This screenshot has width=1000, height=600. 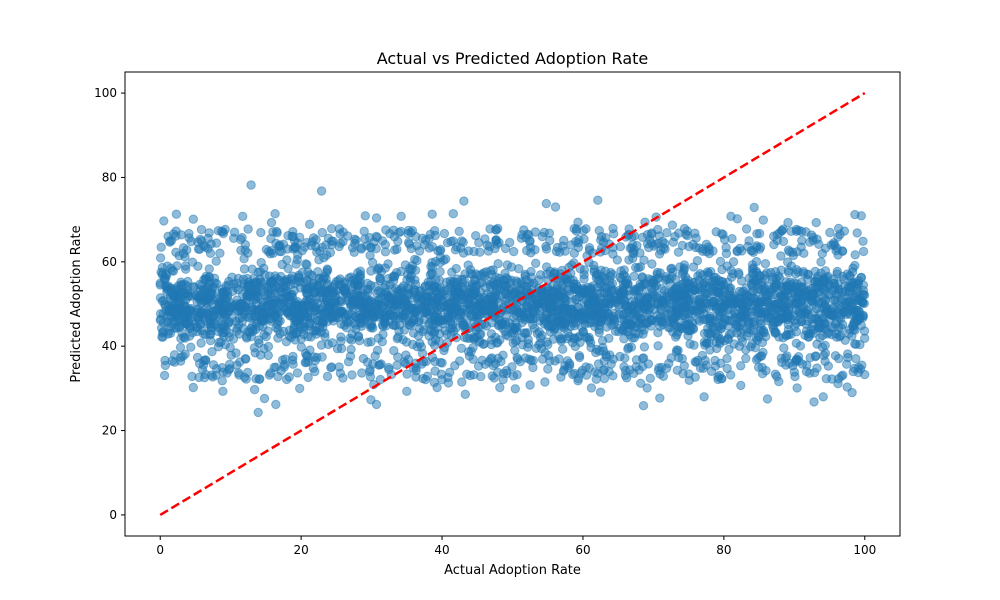 I want to click on chart-title: Actual vs Predicted Adoption Rate, so click(x=512, y=58).